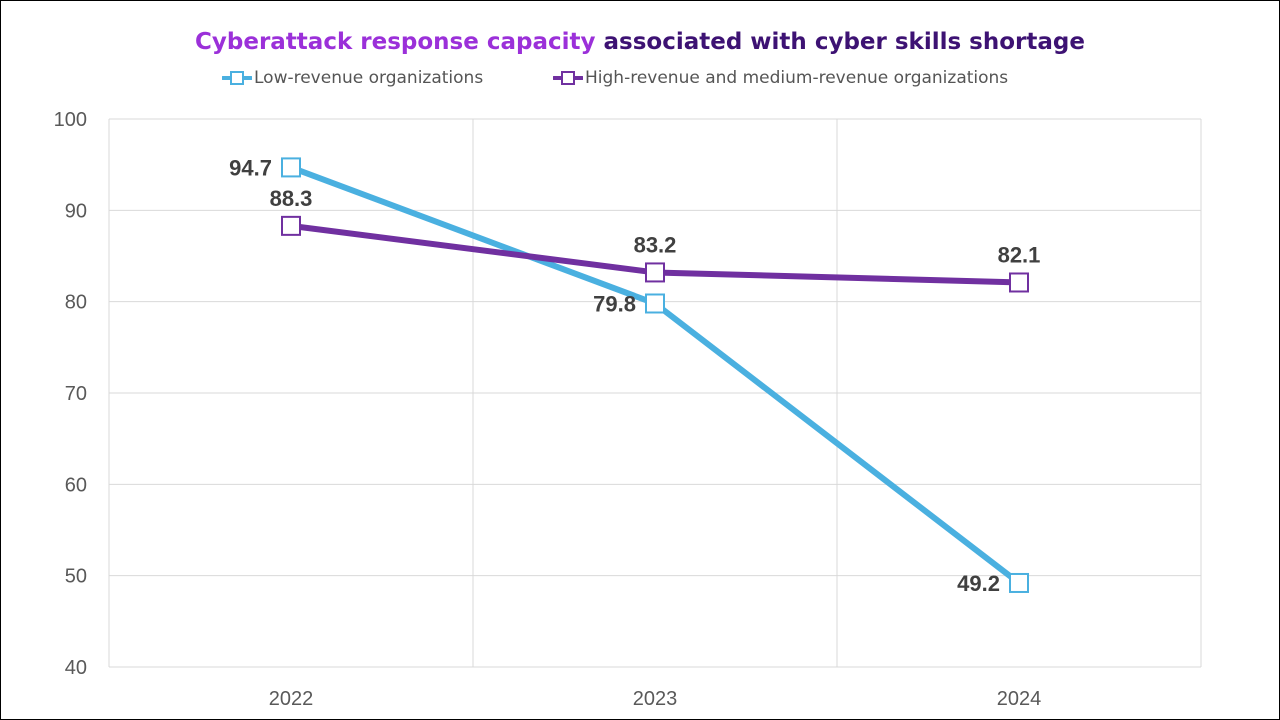 This screenshot has width=1280, height=720. What do you see at coordinates (1019, 282) in the screenshot?
I see `series-1-marker-2024` at bounding box center [1019, 282].